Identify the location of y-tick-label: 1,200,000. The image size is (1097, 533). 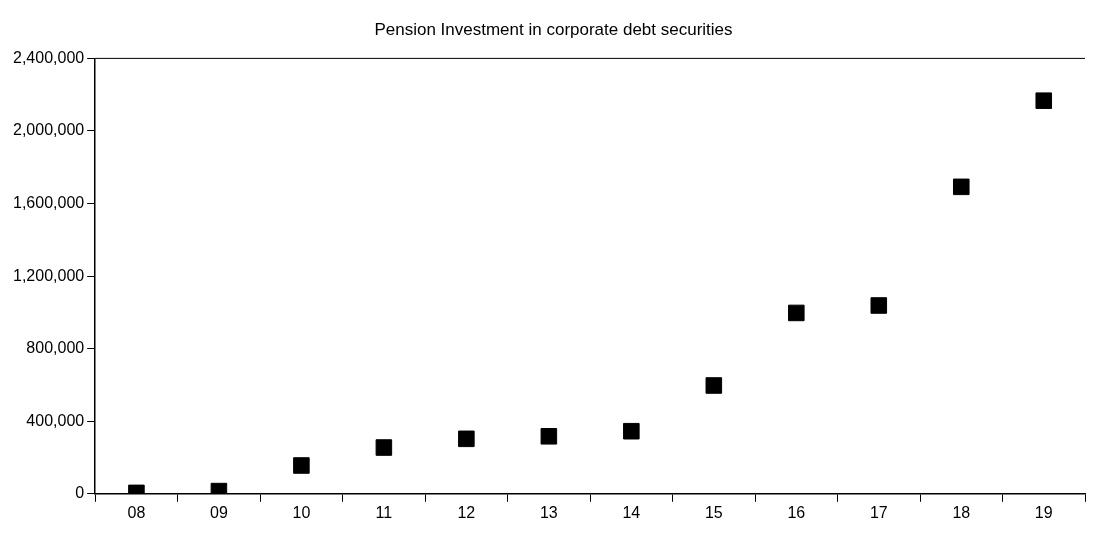
(48, 275).